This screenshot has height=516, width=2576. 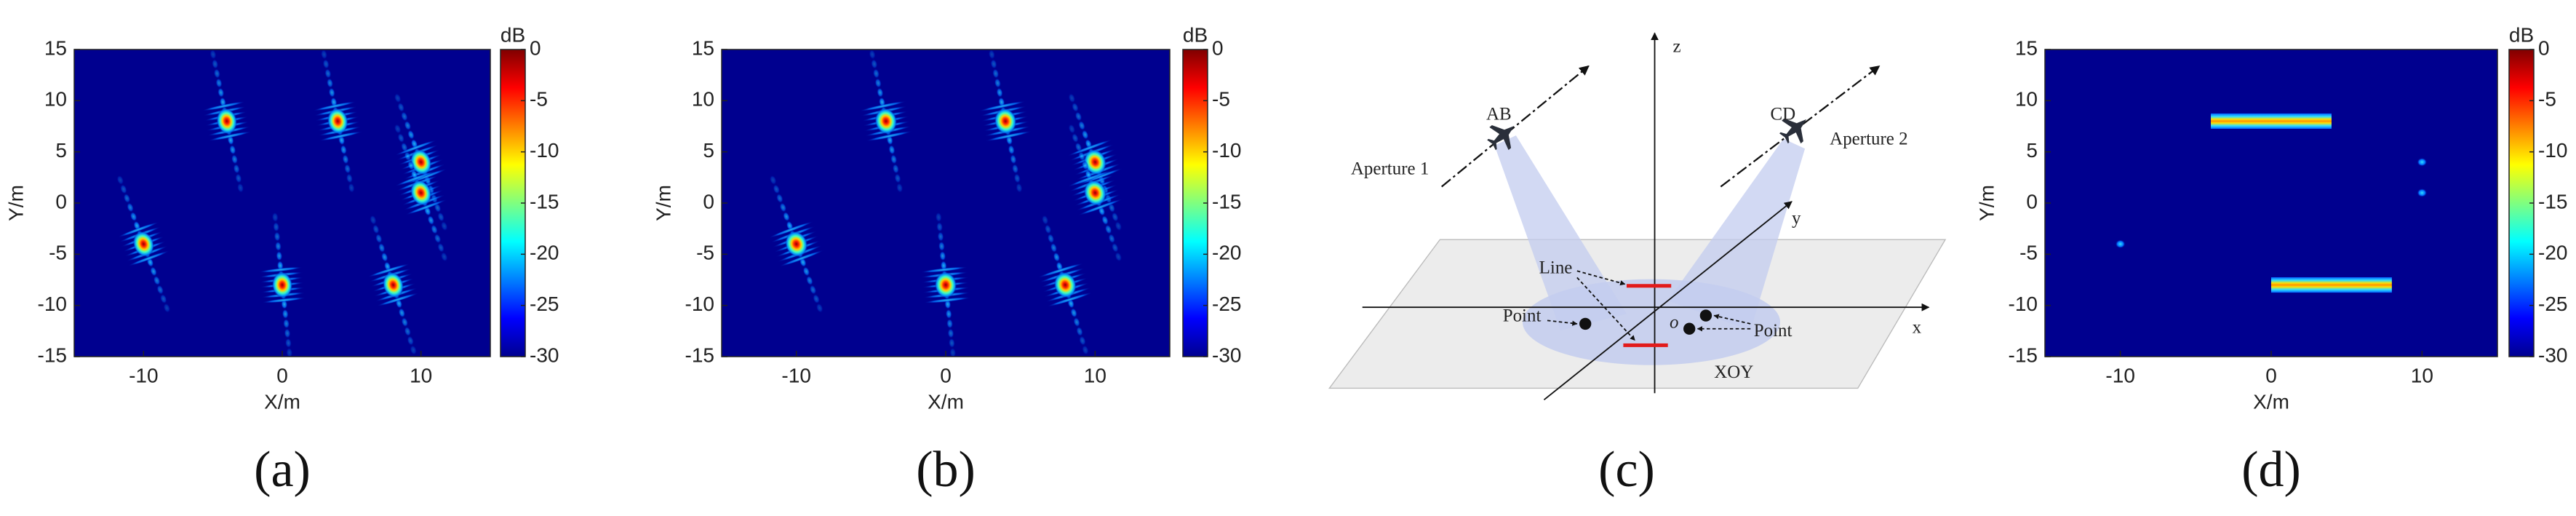 What do you see at coordinates (1677, 47) in the screenshot?
I see `z-label: z` at bounding box center [1677, 47].